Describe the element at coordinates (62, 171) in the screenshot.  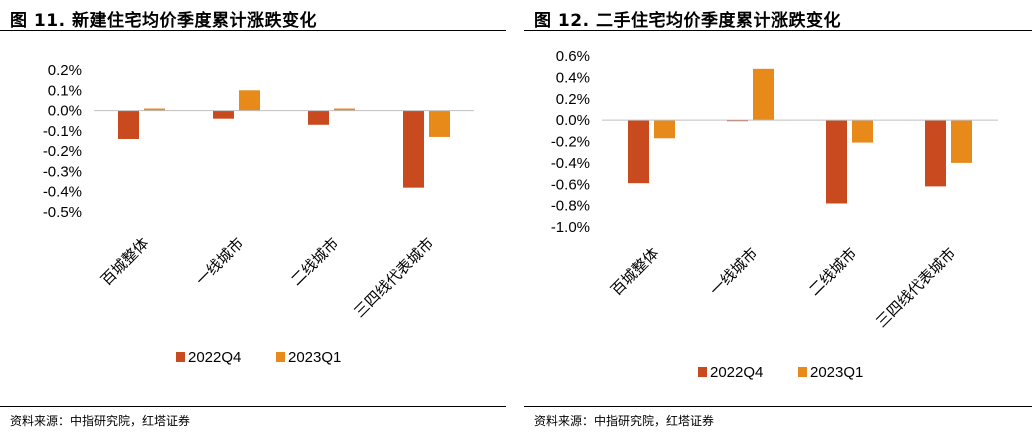
I see `y-tick-label: -0.3%` at that location.